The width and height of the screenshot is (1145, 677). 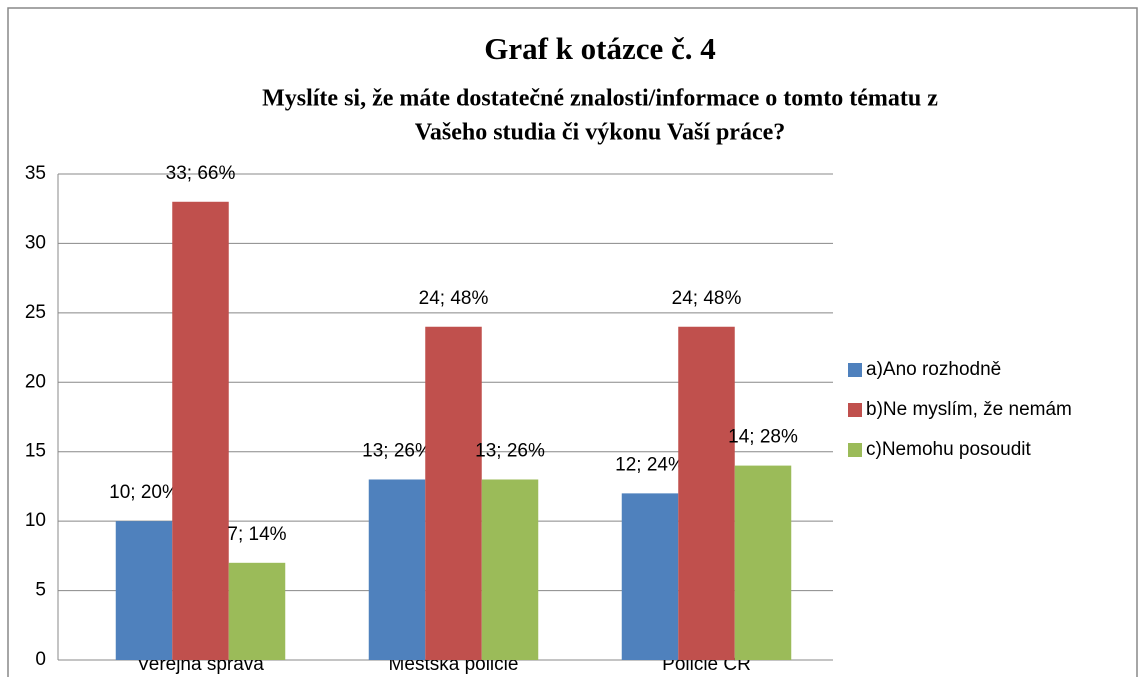 What do you see at coordinates (650, 464) in the screenshot?
I see `data-label: 12; 24%` at bounding box center [650, 464].